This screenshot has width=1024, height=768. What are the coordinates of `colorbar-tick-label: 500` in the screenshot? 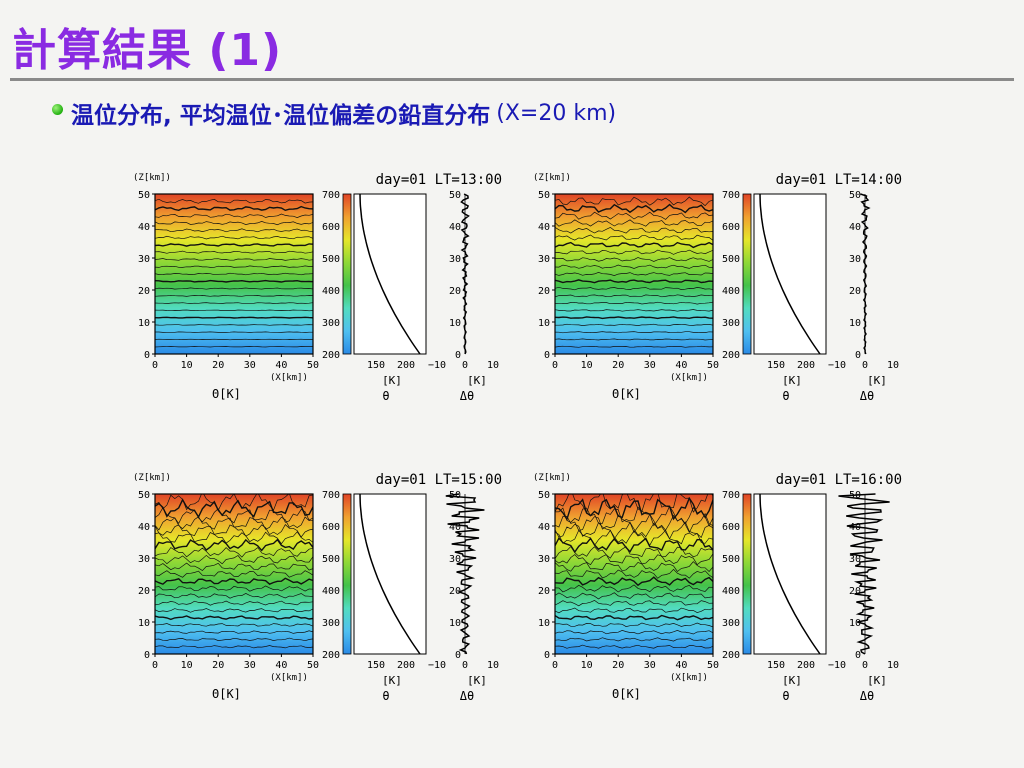 It's located at (731, 559).